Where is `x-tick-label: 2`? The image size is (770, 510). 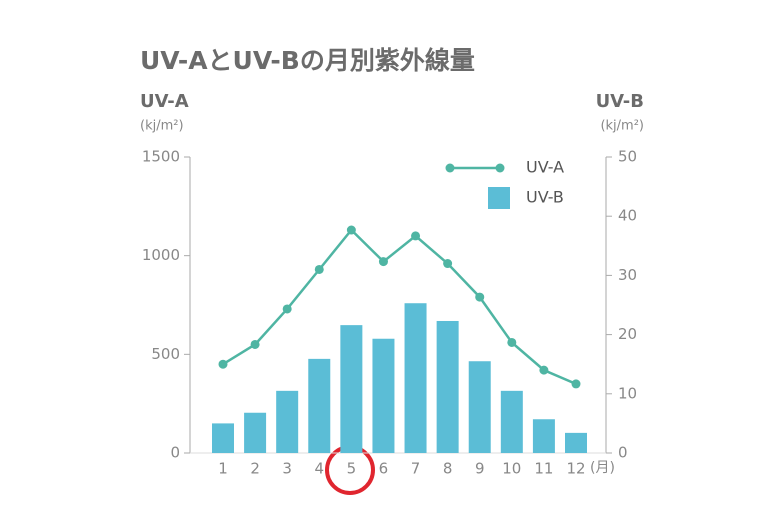 x-tick-label: 2 is located at coordinates (255, 469).